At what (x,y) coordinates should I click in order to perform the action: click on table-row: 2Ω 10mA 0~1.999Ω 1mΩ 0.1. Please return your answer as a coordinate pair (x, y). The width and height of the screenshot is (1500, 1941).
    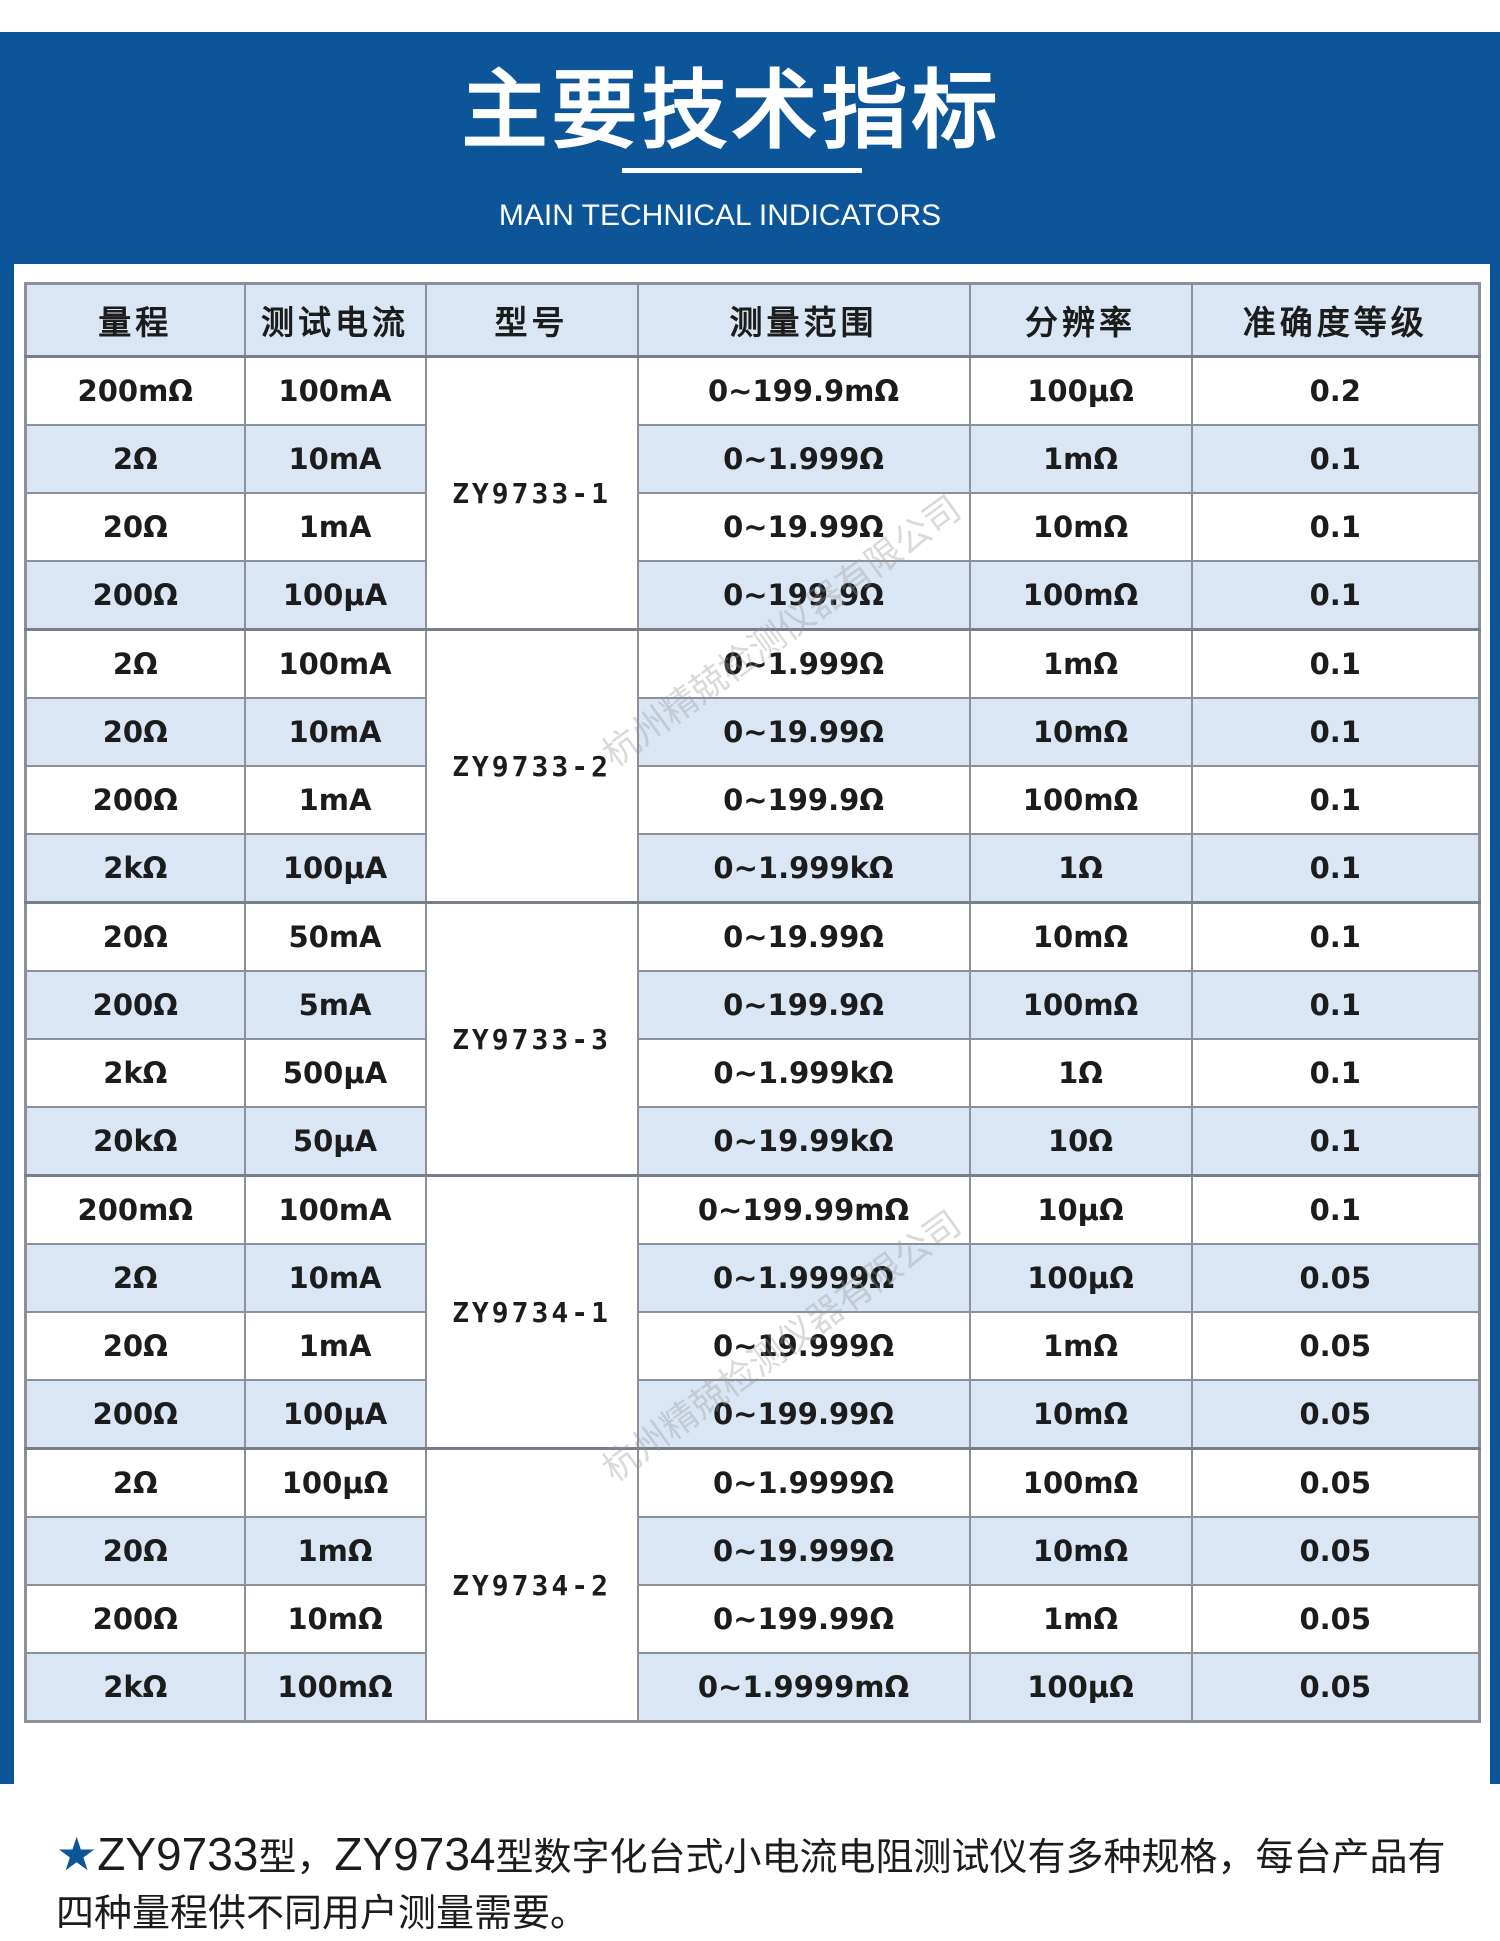
    Looking at the image, I should click on (752, 459).